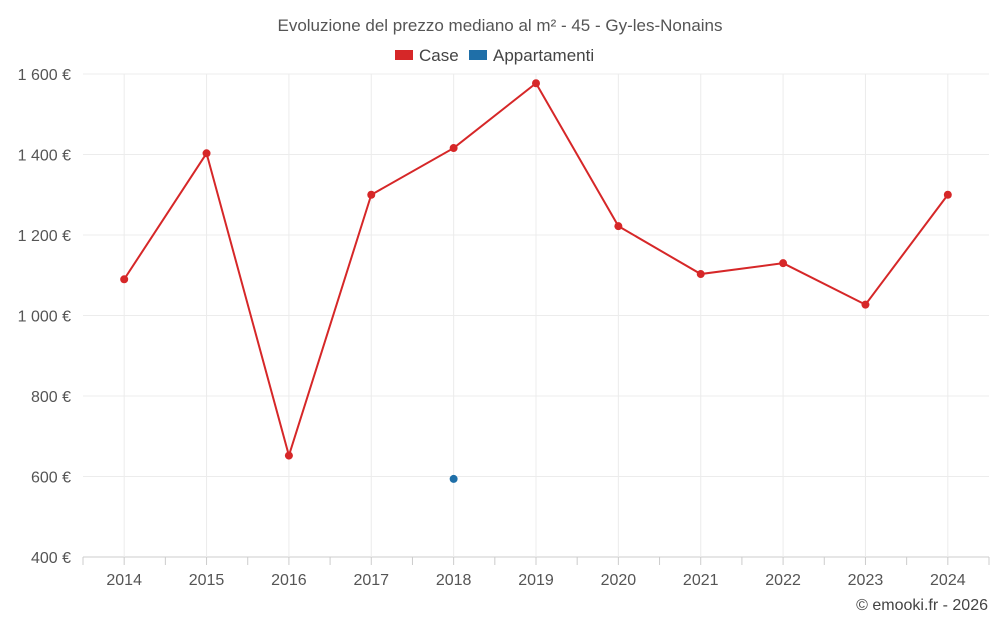 The width and height of the screenshot is (1000, 625). I want to click on x-tick-label: 2018, so click(454, 580).